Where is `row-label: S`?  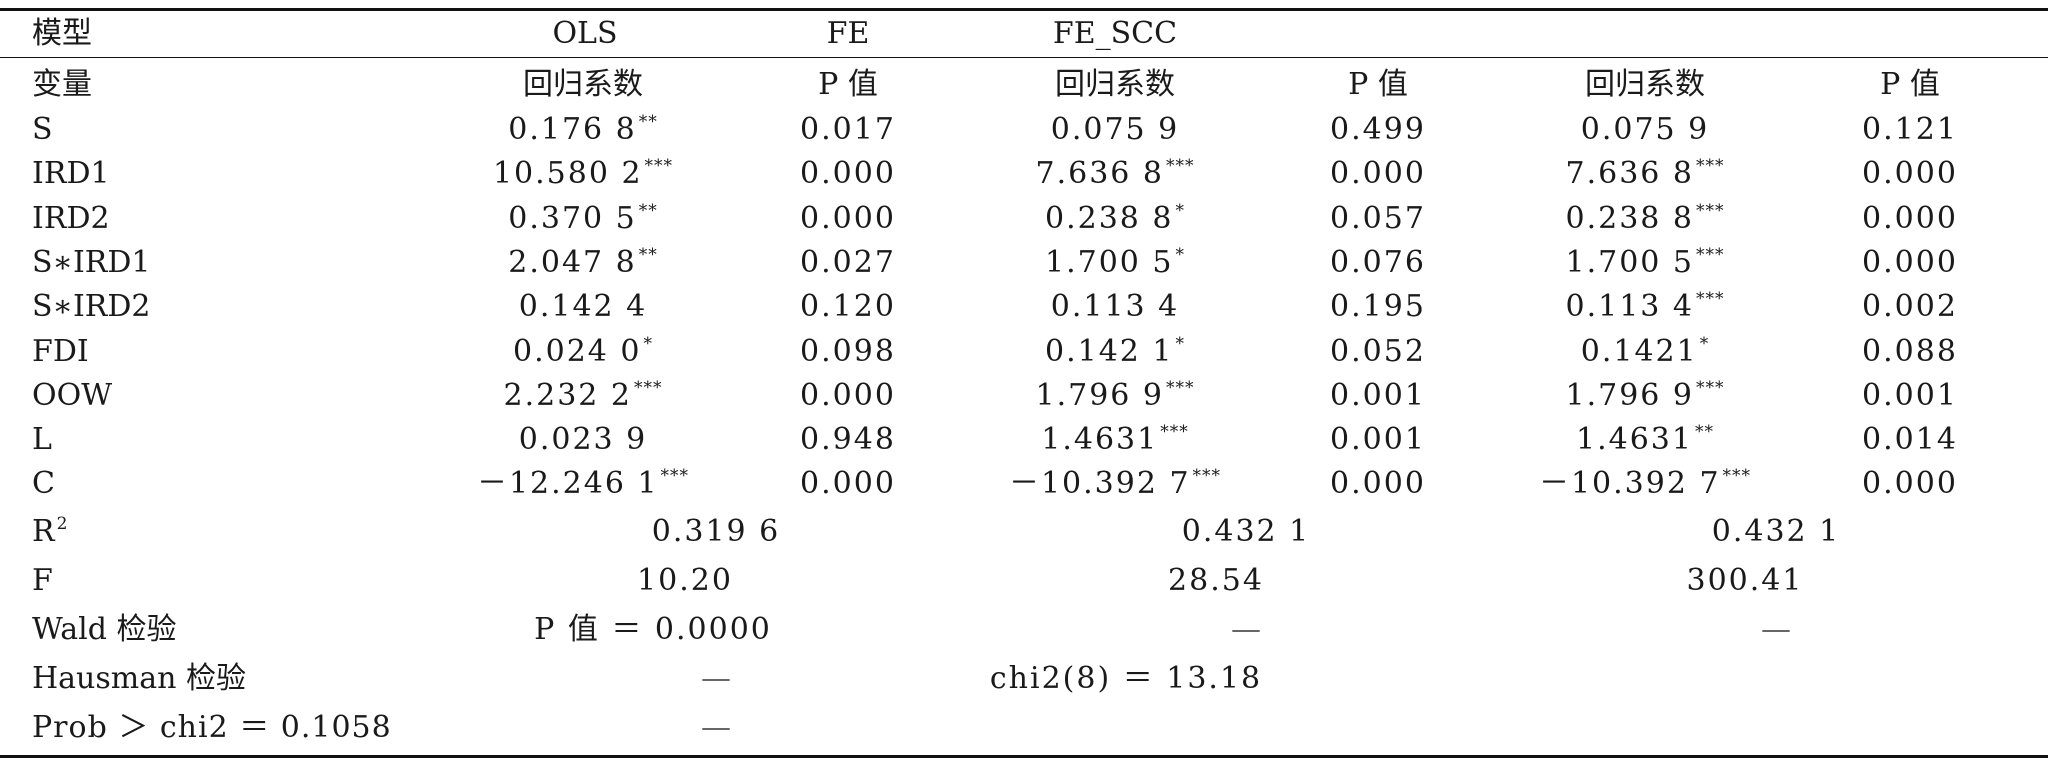
row-label: S is located at coordinates (42, 129).